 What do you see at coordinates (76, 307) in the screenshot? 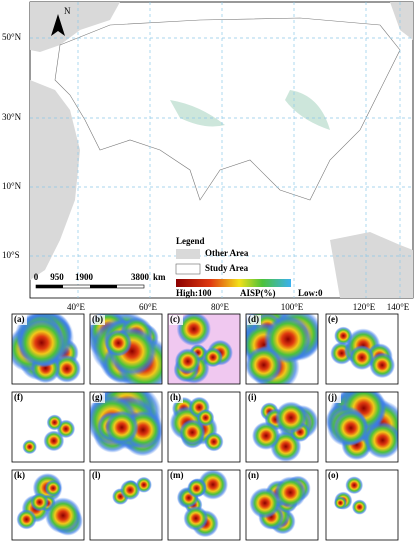
I see `longitude-label: 40°E` at bounding box center [76, 307].